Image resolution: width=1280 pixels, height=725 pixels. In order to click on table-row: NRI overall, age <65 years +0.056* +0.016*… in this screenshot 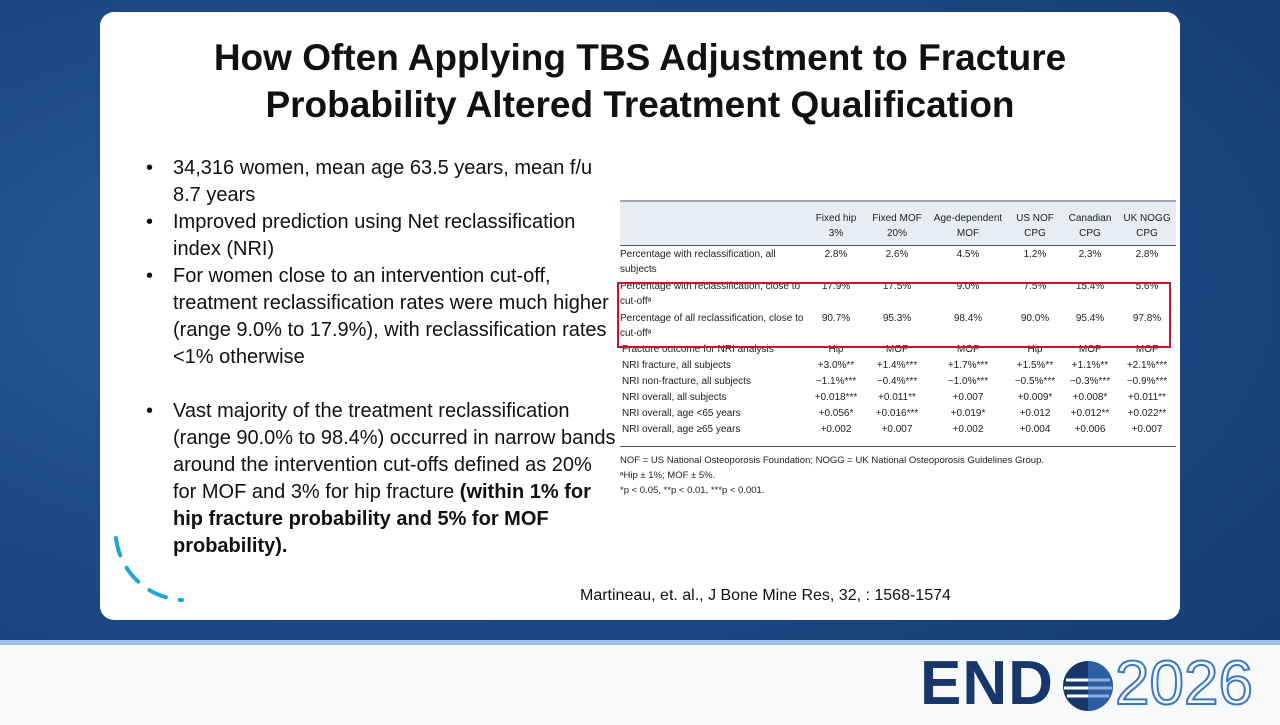, I will do `click(898, 414)`.